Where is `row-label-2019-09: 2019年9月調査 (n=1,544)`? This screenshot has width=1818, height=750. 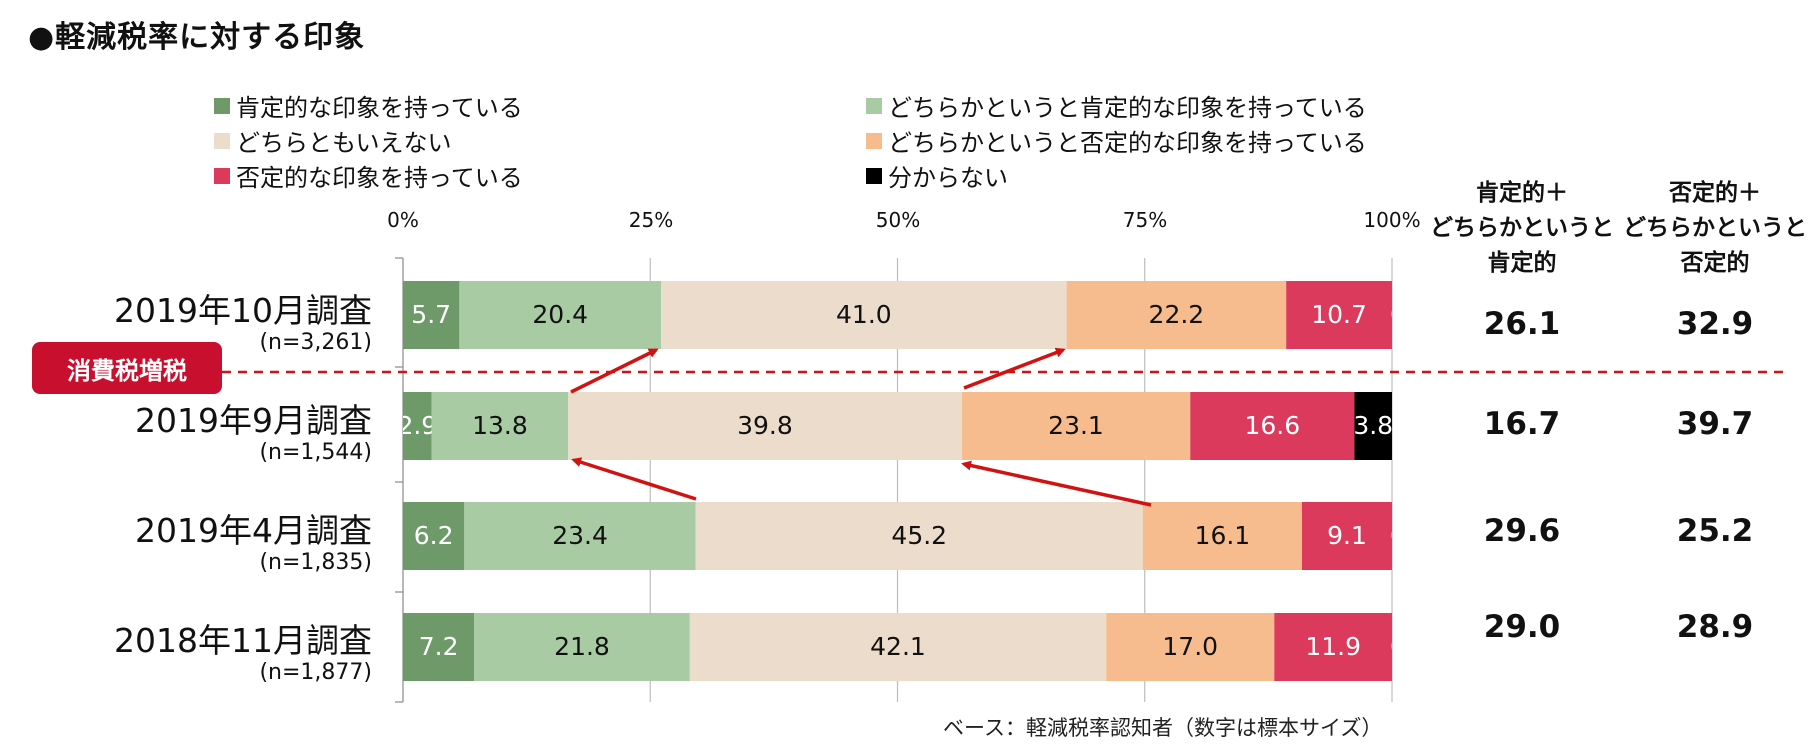
row-label-2019-09: 2019年9月調査 (n=1,544) is located at coordinates (253, 434).